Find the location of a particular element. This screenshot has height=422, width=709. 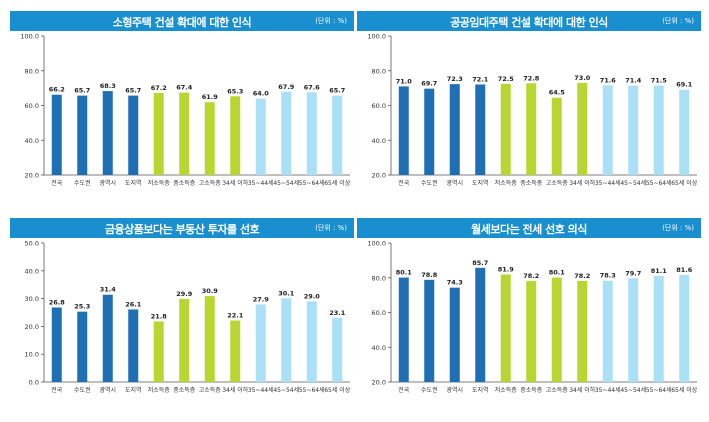

data-label: 67.2 is located at coordinates (159, 88).